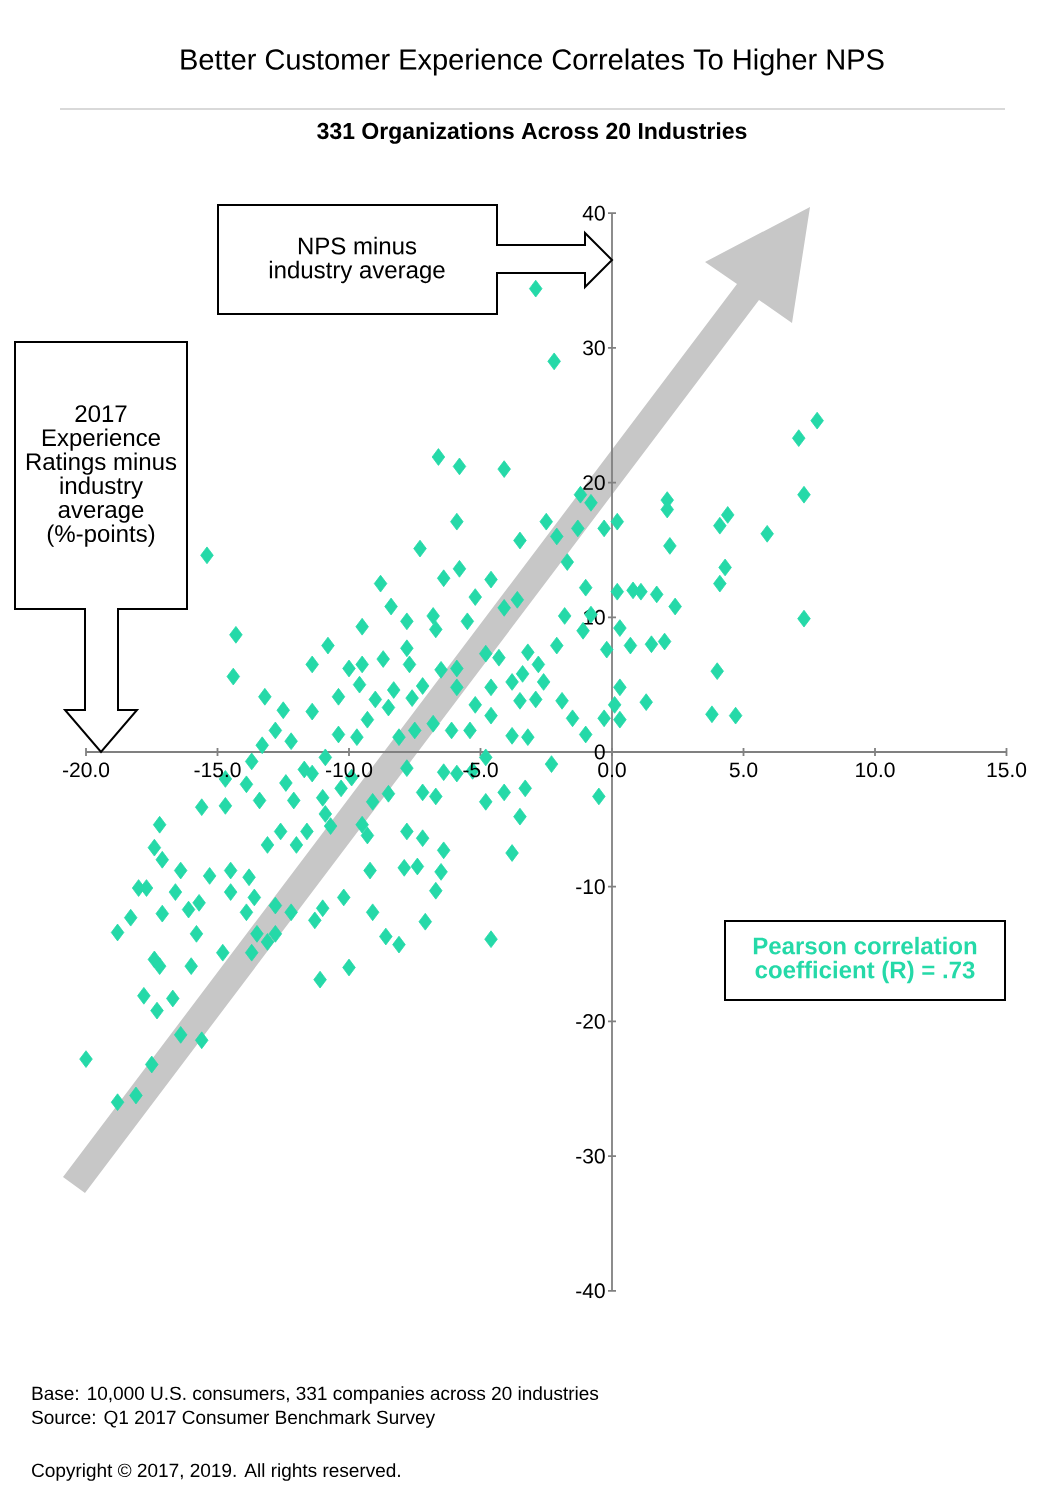  I want to click on y-axis-title: NPS minus industry average, so click(357, 260).